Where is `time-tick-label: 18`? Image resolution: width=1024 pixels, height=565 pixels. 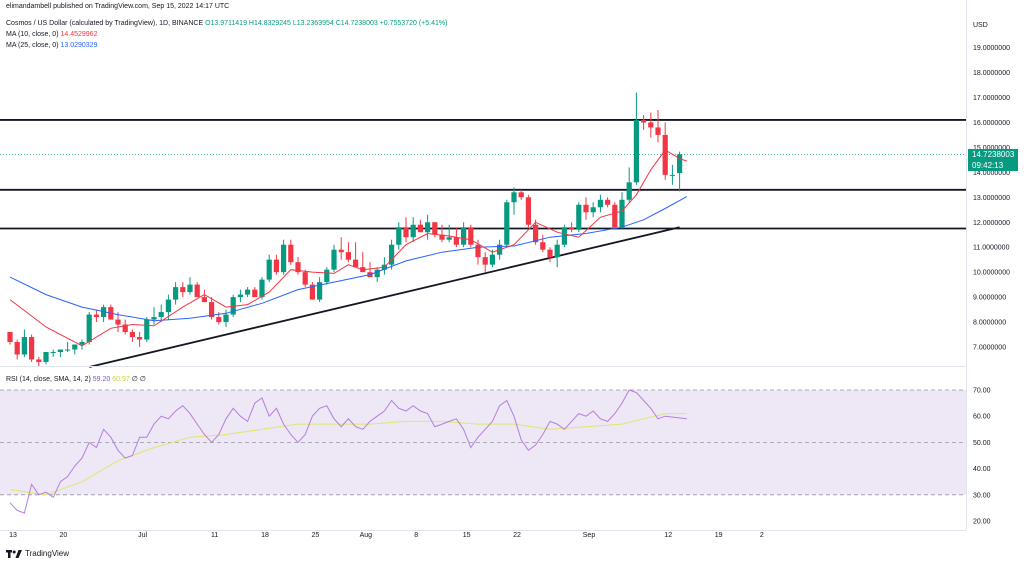
time-tick-label: 18 is located at coordinates (265, 535).